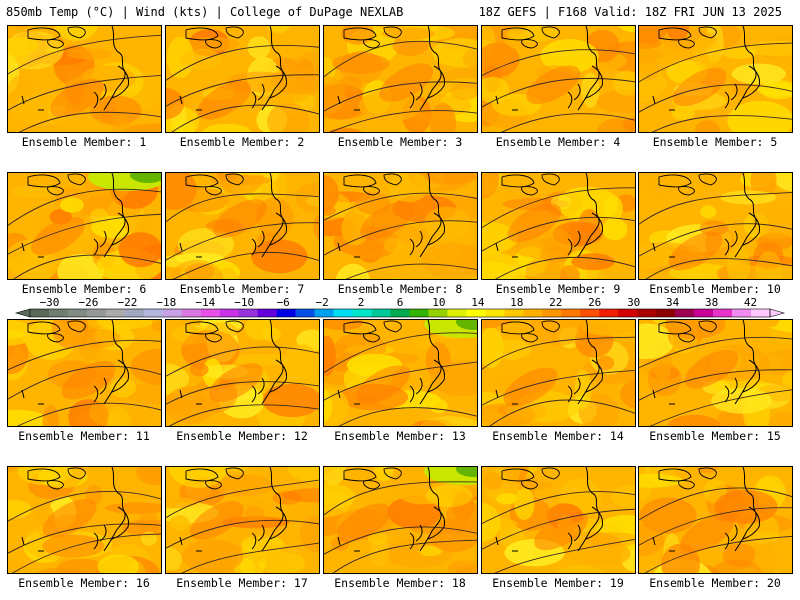 The width and height of the screenshot is (800, 600). What do you see at coordinates (594, 302) in the screenshot?
I see `colorbar-tick-label: 26` at bounding box center [594, 302].